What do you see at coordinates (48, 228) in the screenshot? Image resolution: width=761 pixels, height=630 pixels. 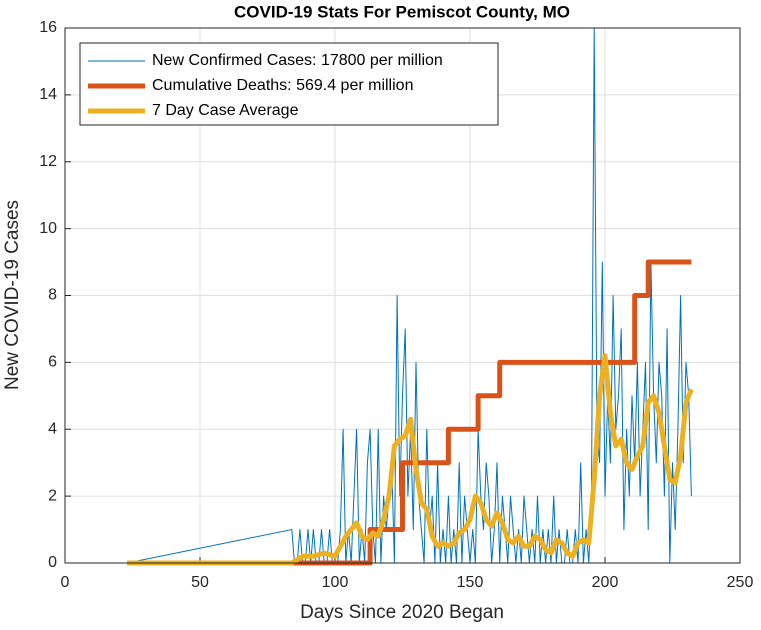 I see `y-tick-label: 10` at bounding box center [48, 228].